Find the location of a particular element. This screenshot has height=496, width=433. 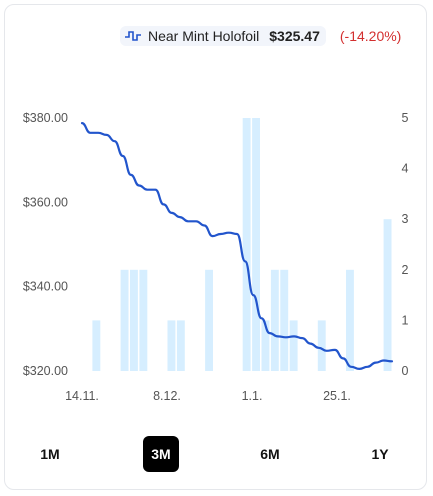

y-right-tick-label: 5 is located at coordinates (405, 118).